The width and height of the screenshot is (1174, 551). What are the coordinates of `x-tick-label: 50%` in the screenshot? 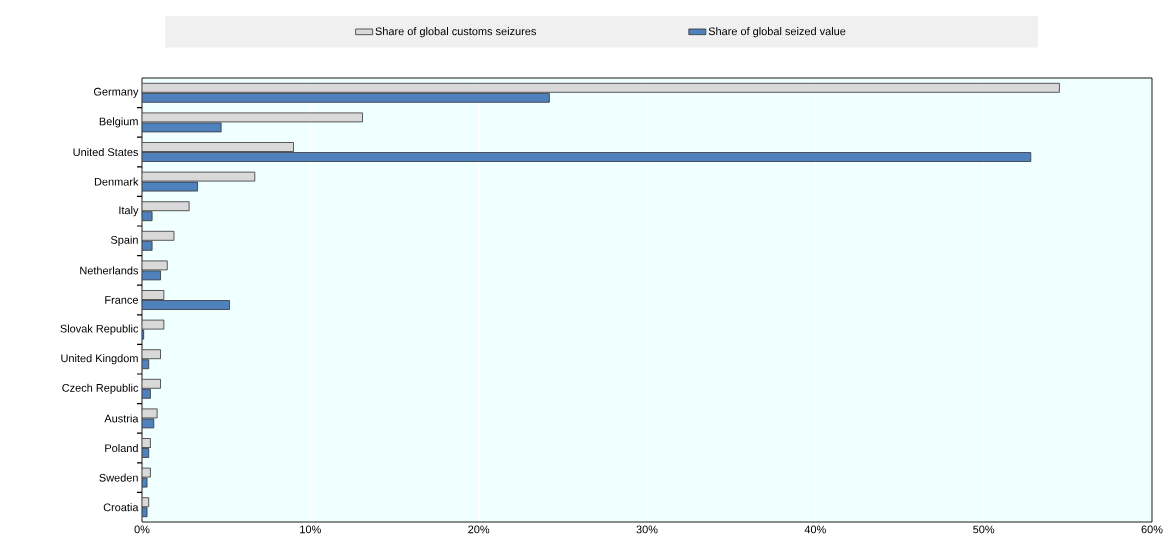 It's located at (984, 529).